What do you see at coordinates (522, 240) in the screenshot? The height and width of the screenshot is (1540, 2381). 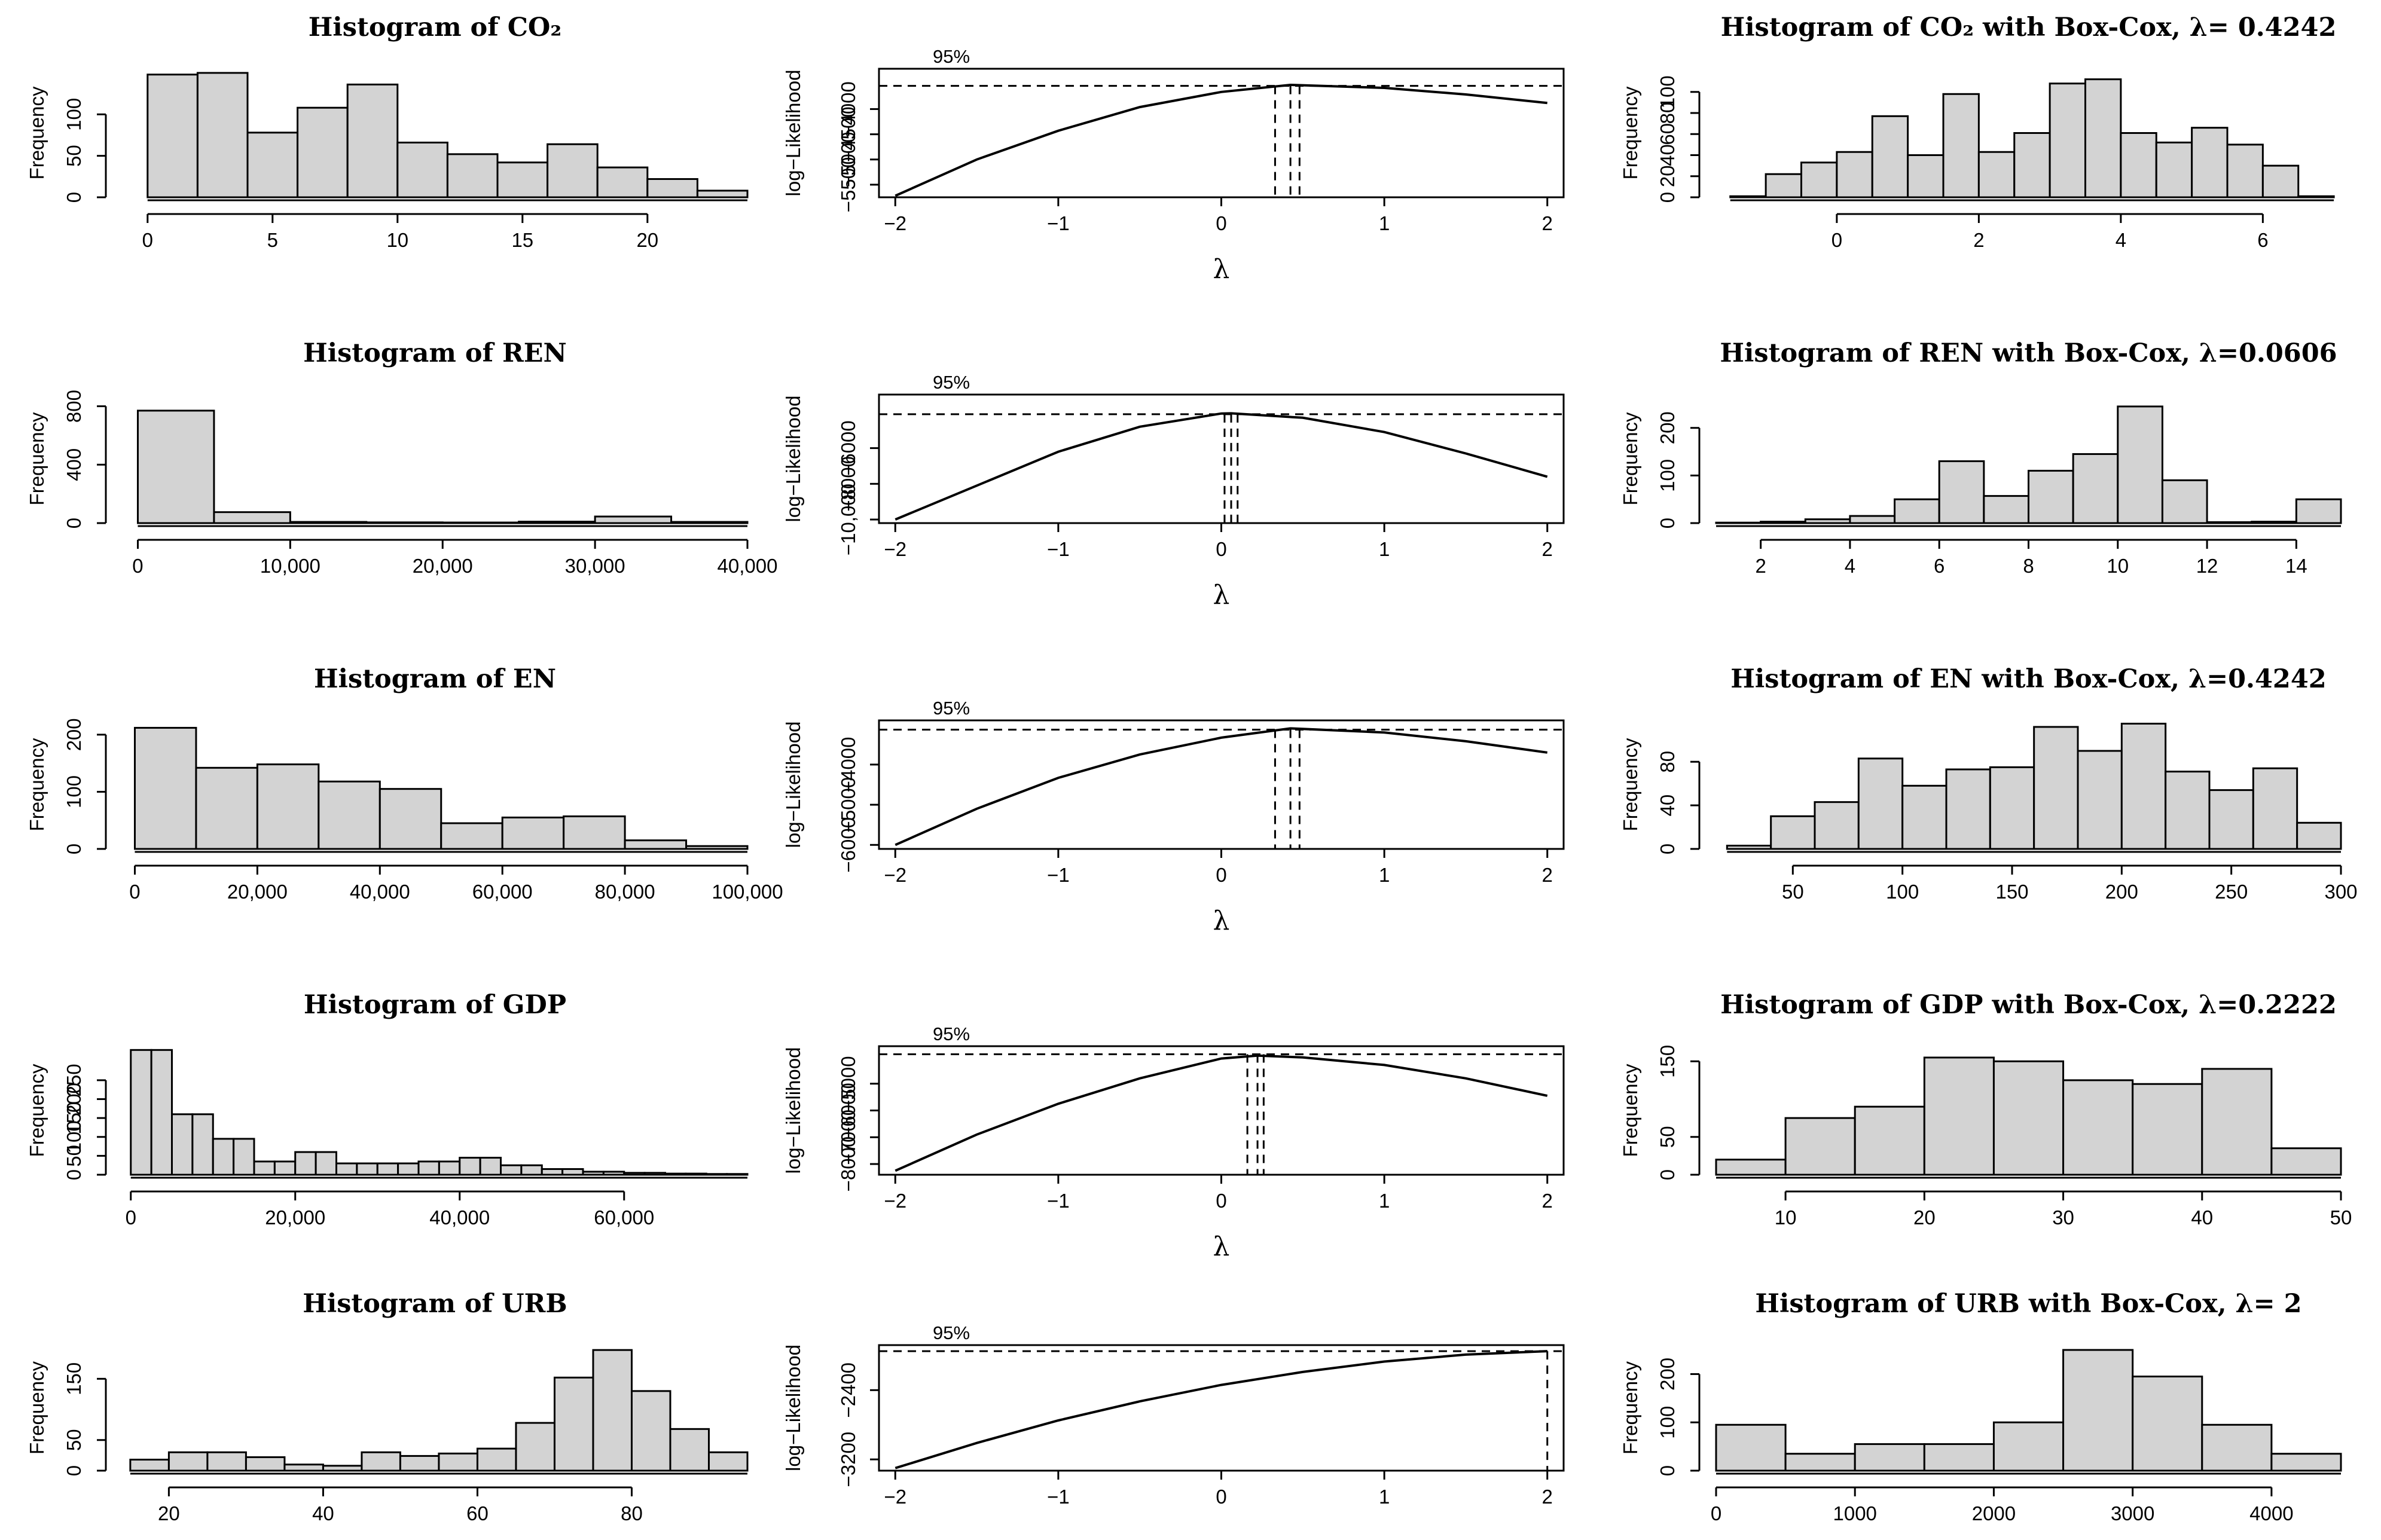 I see `x-tick-label: 15` at bounding box center [522, 240].